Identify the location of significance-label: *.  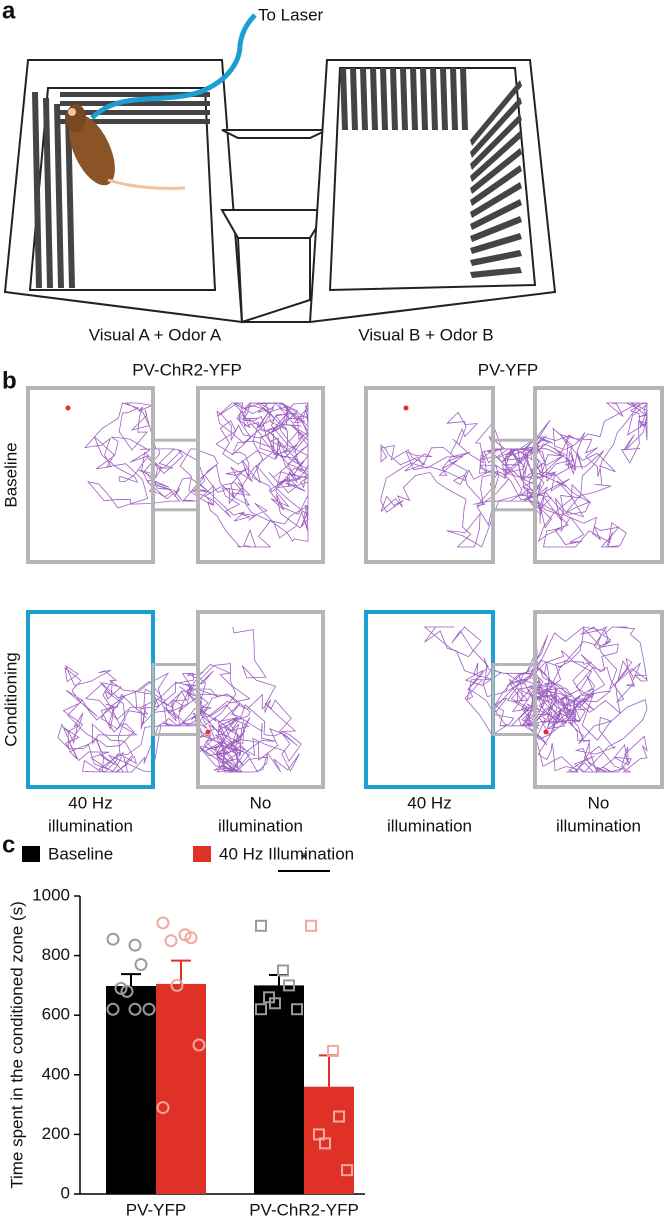
(304, 858).